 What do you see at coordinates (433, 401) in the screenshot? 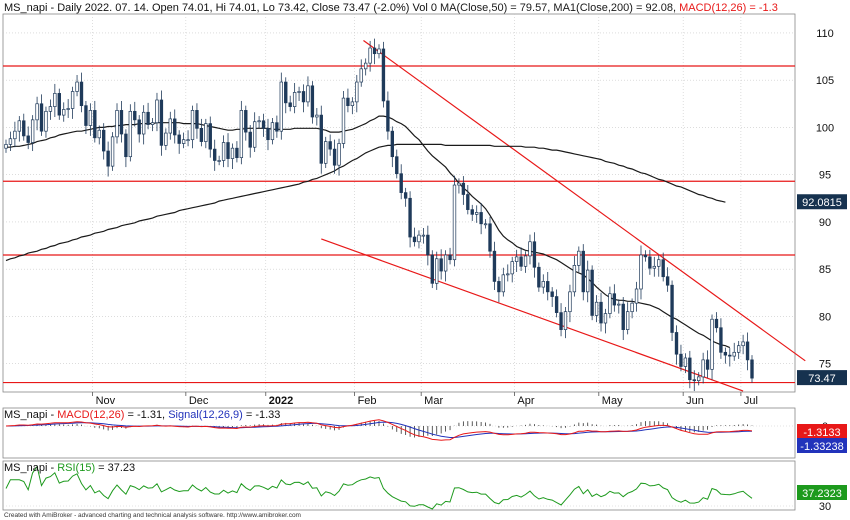
I see `x-axis-label: Mar` at bounding box center [433, 401].